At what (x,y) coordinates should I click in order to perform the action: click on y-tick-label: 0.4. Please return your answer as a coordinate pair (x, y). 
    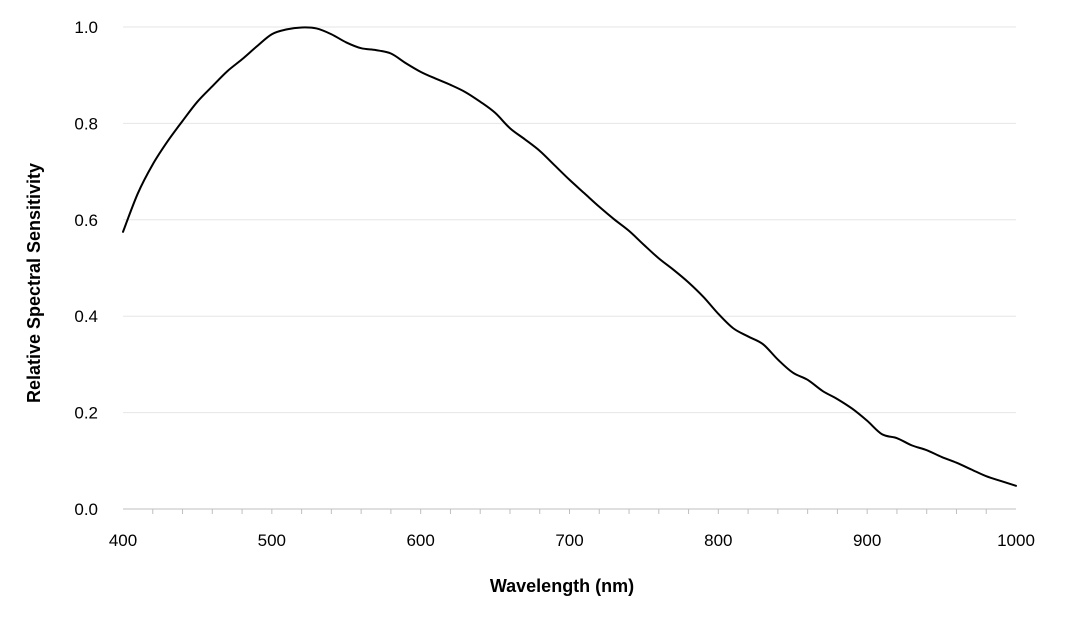
    Looking at the image, I should click on (86, 316).